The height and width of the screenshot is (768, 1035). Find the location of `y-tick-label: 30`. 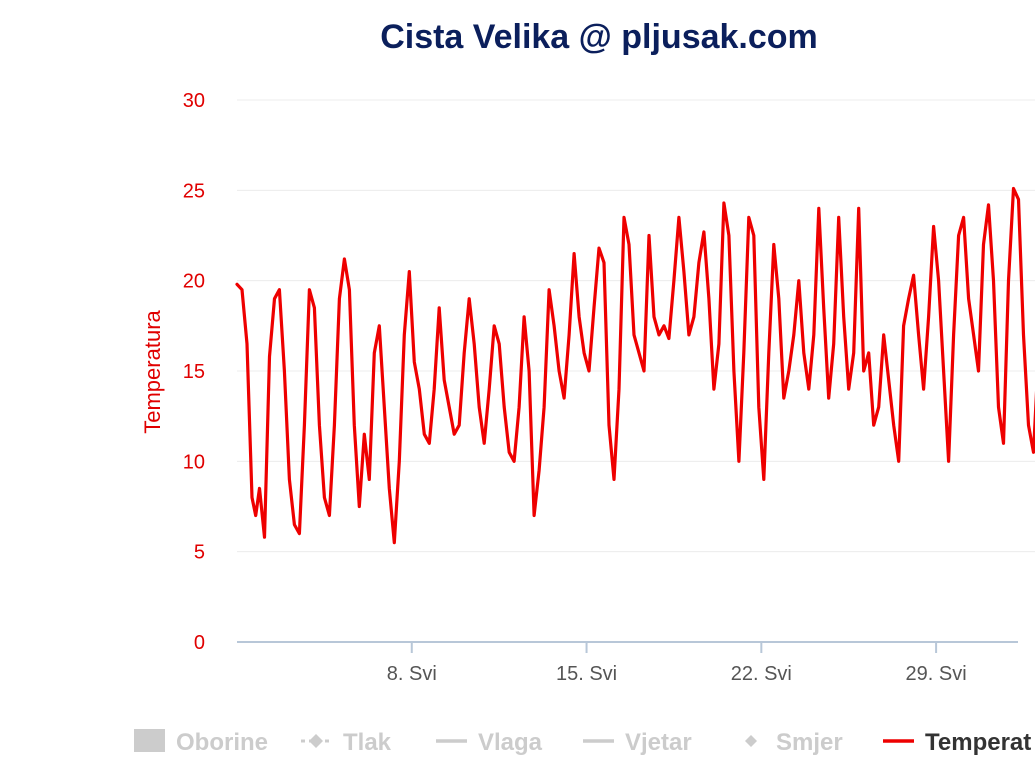

y-tick-label: 30 is located at coordinates (194, 101).